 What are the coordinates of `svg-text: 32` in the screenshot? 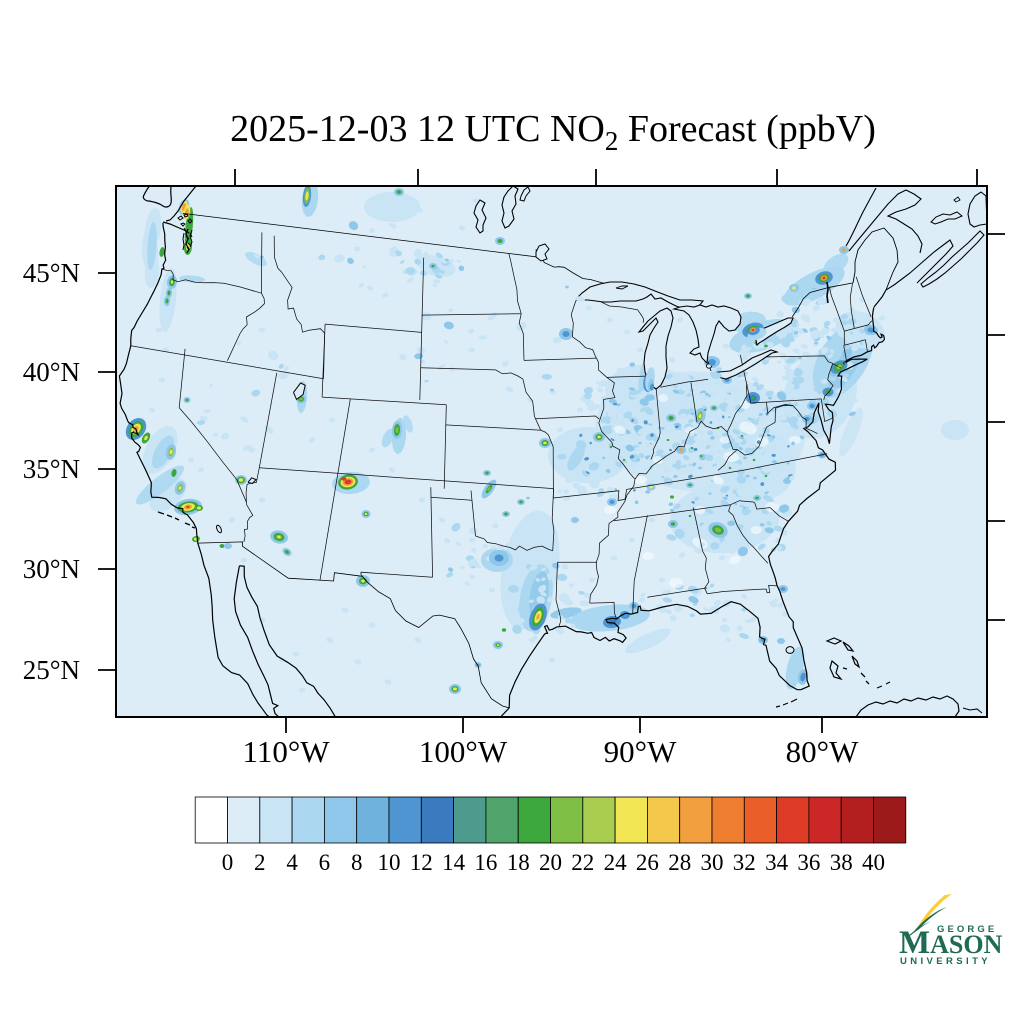 It's located at (744, 862).